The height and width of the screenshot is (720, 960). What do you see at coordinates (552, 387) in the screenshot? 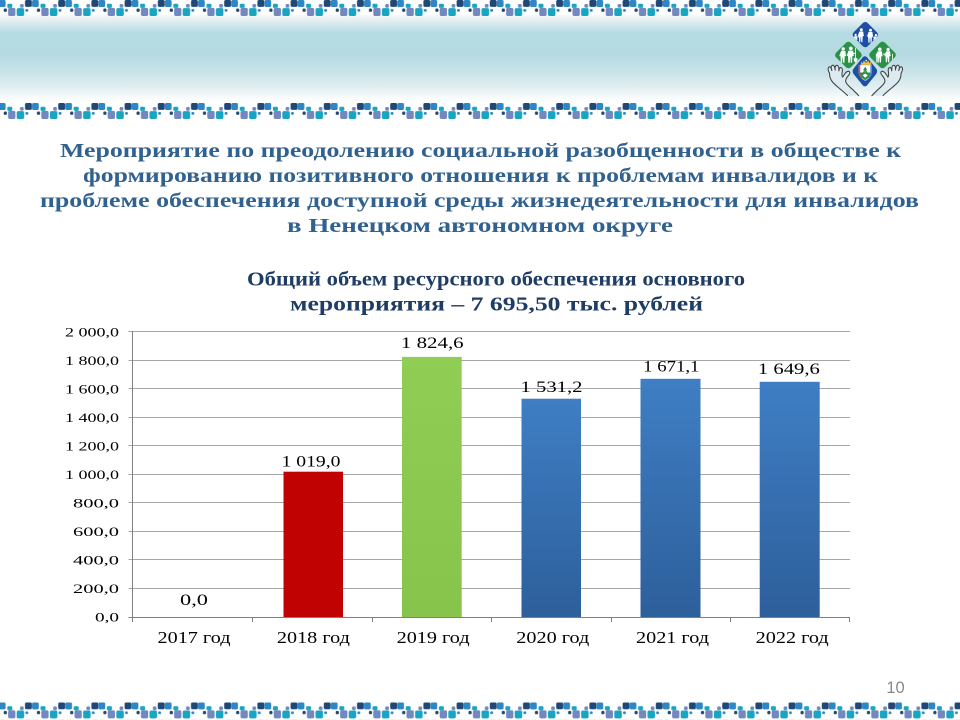
I see `svg-text: 1 531,2` at bounding box center [552, 387].